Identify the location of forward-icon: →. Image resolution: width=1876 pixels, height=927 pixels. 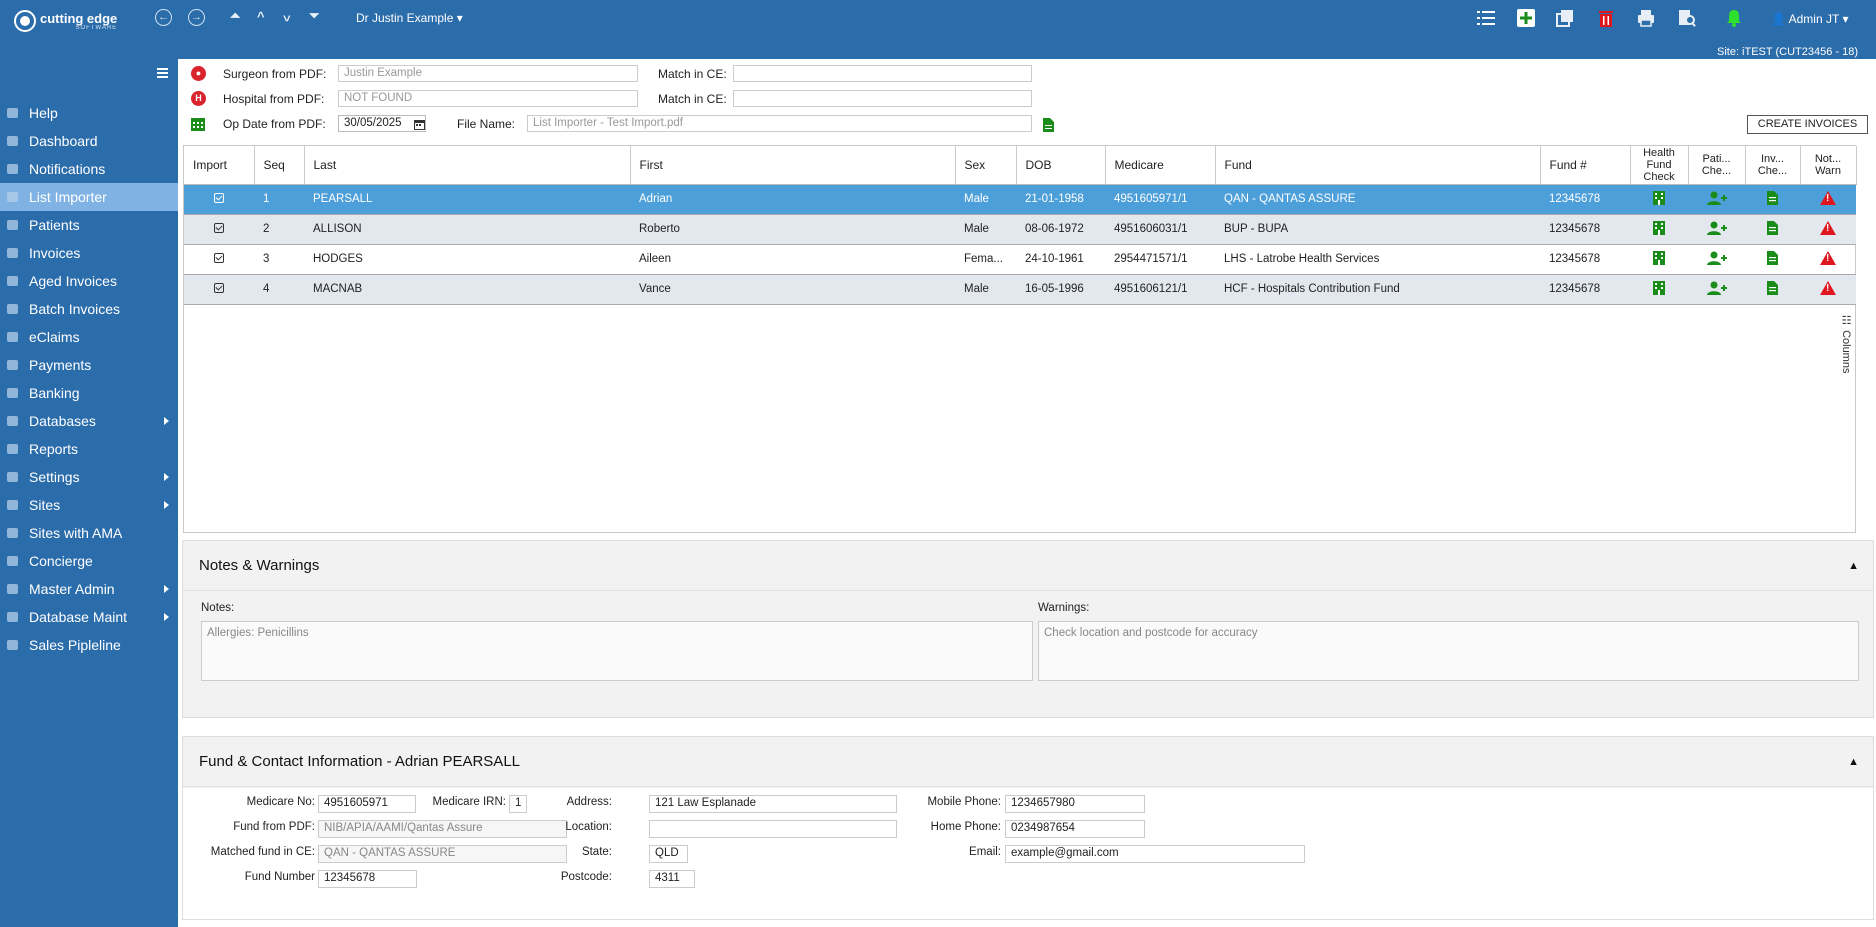
(196, 17).